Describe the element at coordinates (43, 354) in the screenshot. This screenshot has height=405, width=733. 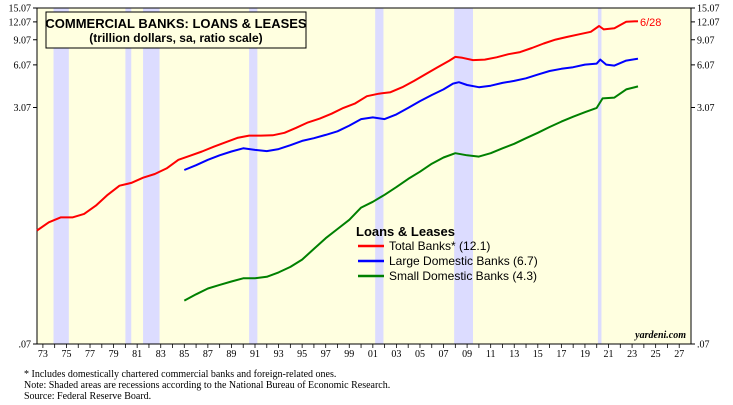
I see `xtick-label-73: 73` at that location.